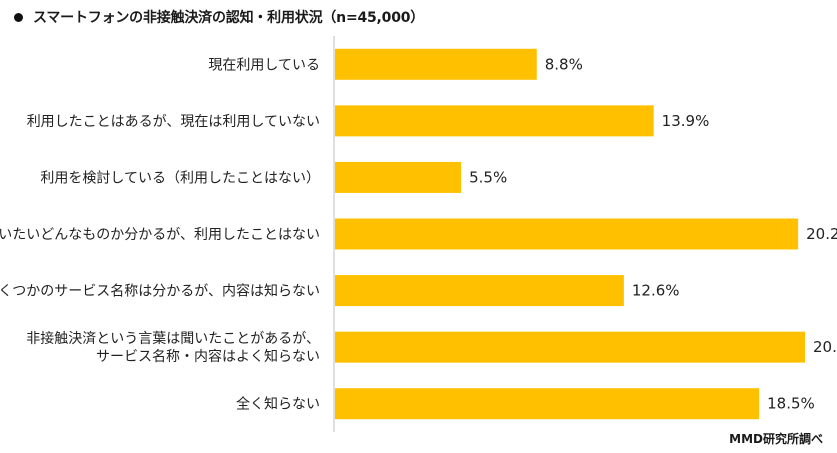  Describe the element at coordinates (229, 18) in the screenshot. I see `chart-title: スマートフォンの非接触決済の認知・利用状況（n=45,000）` at that location.